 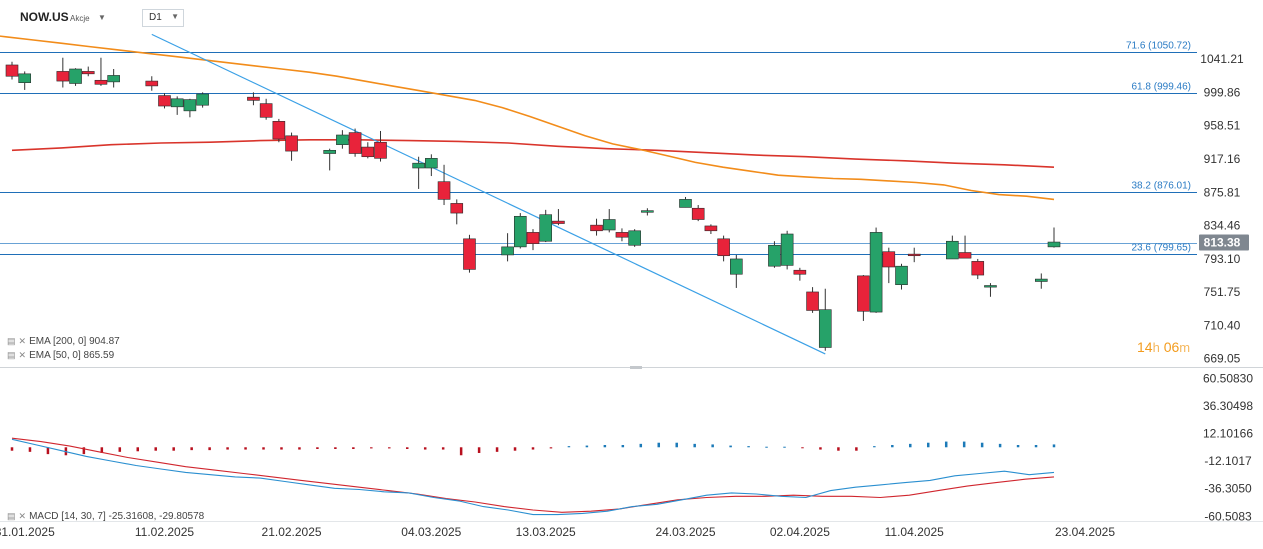 What do you see at coordinates (1222, 159) in the screenshot?
I see `price-tick-label: 917.16` at bounding box center [1222, 159].